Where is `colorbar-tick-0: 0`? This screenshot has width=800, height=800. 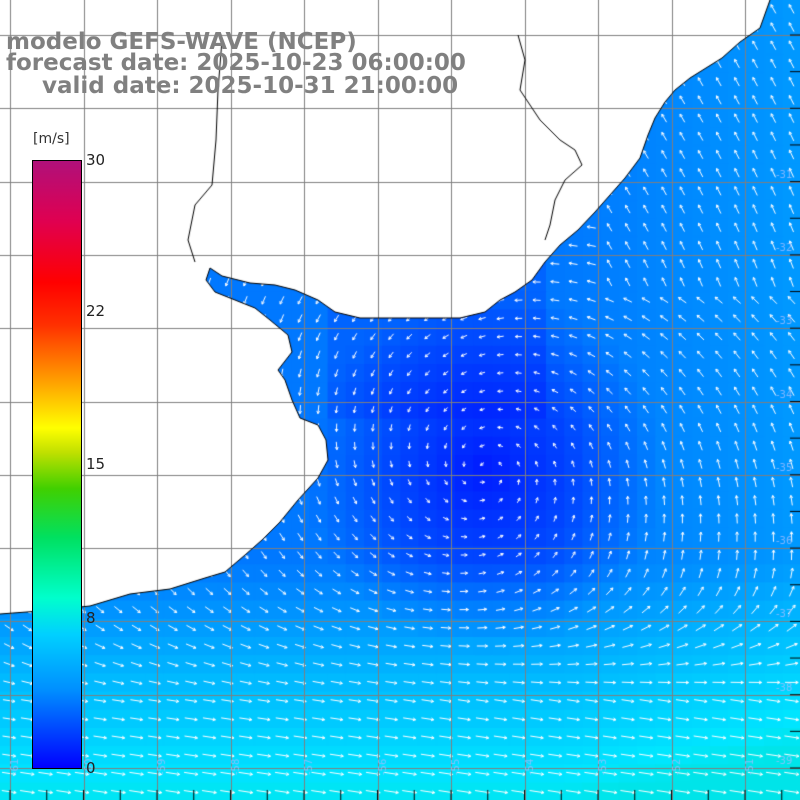
colorbar-tick-0: 0 is located at coordinates (91, 768).